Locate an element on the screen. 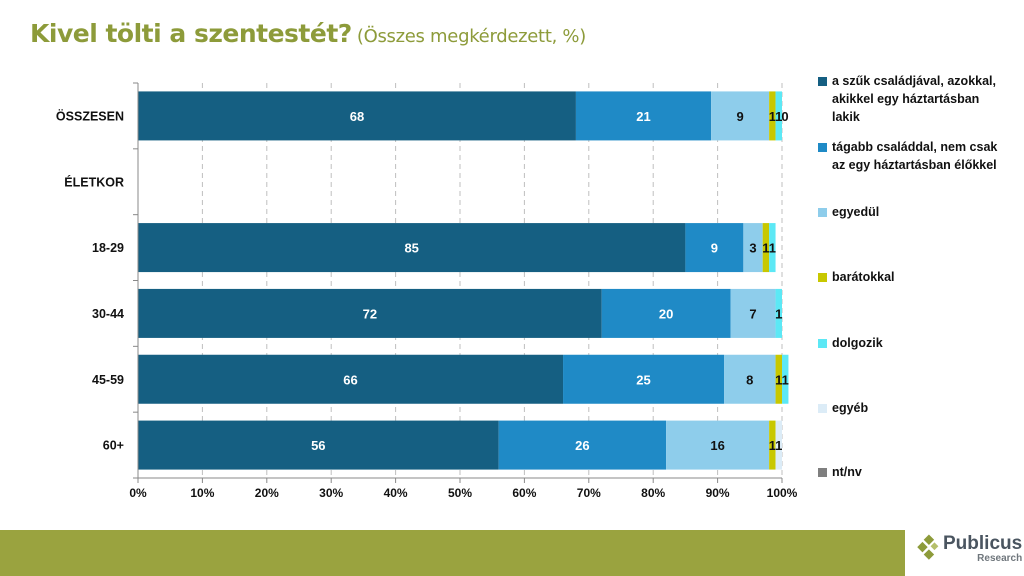 Image resolution: width=1024 pixels, height=576 pixels. publicus-logo: Publicus Research is located at coordinates (969, 549).